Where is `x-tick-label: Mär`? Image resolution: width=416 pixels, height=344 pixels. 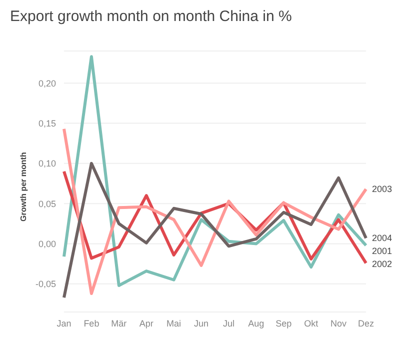 x-tick-label: Mär is located at coordinates (119, 323).